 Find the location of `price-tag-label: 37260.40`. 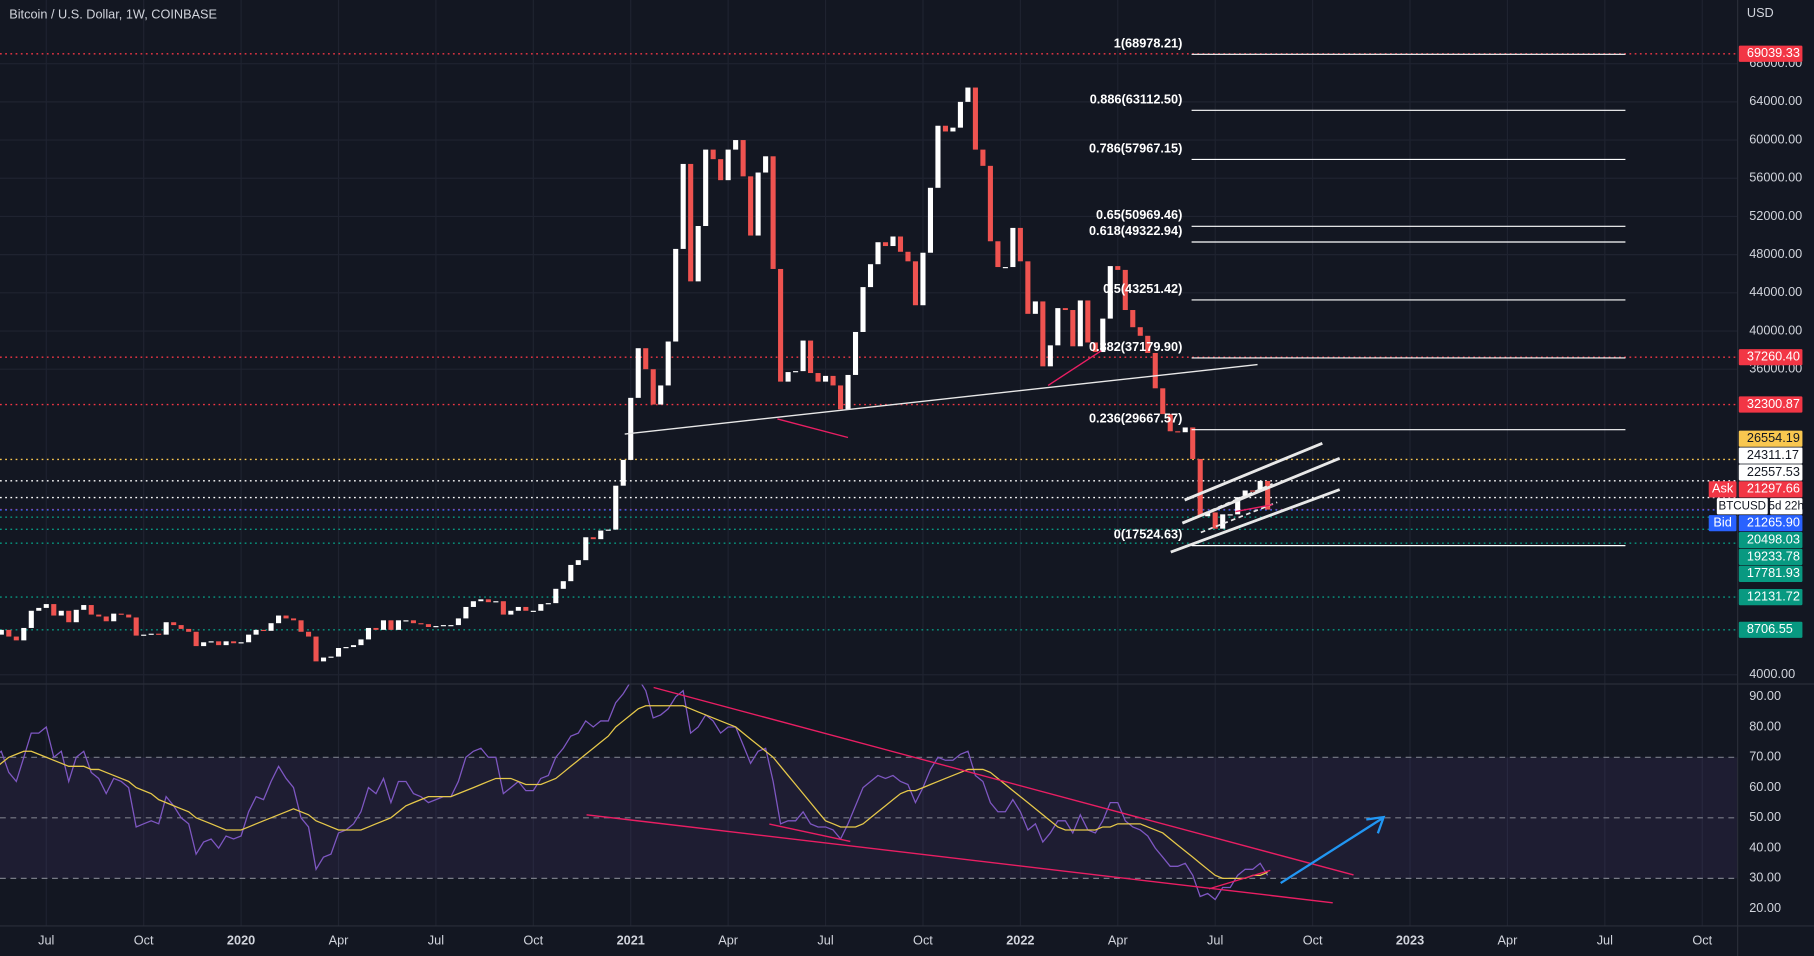

price-tag-label: 37260.40 is located at coordinates (1773, 356).